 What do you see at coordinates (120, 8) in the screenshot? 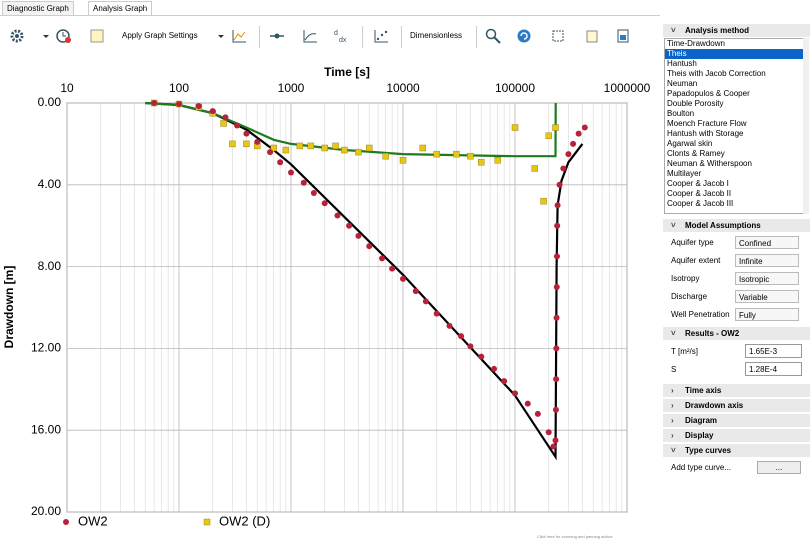
I see `tab: Analysis Graph` at bounding box center [120, 8].